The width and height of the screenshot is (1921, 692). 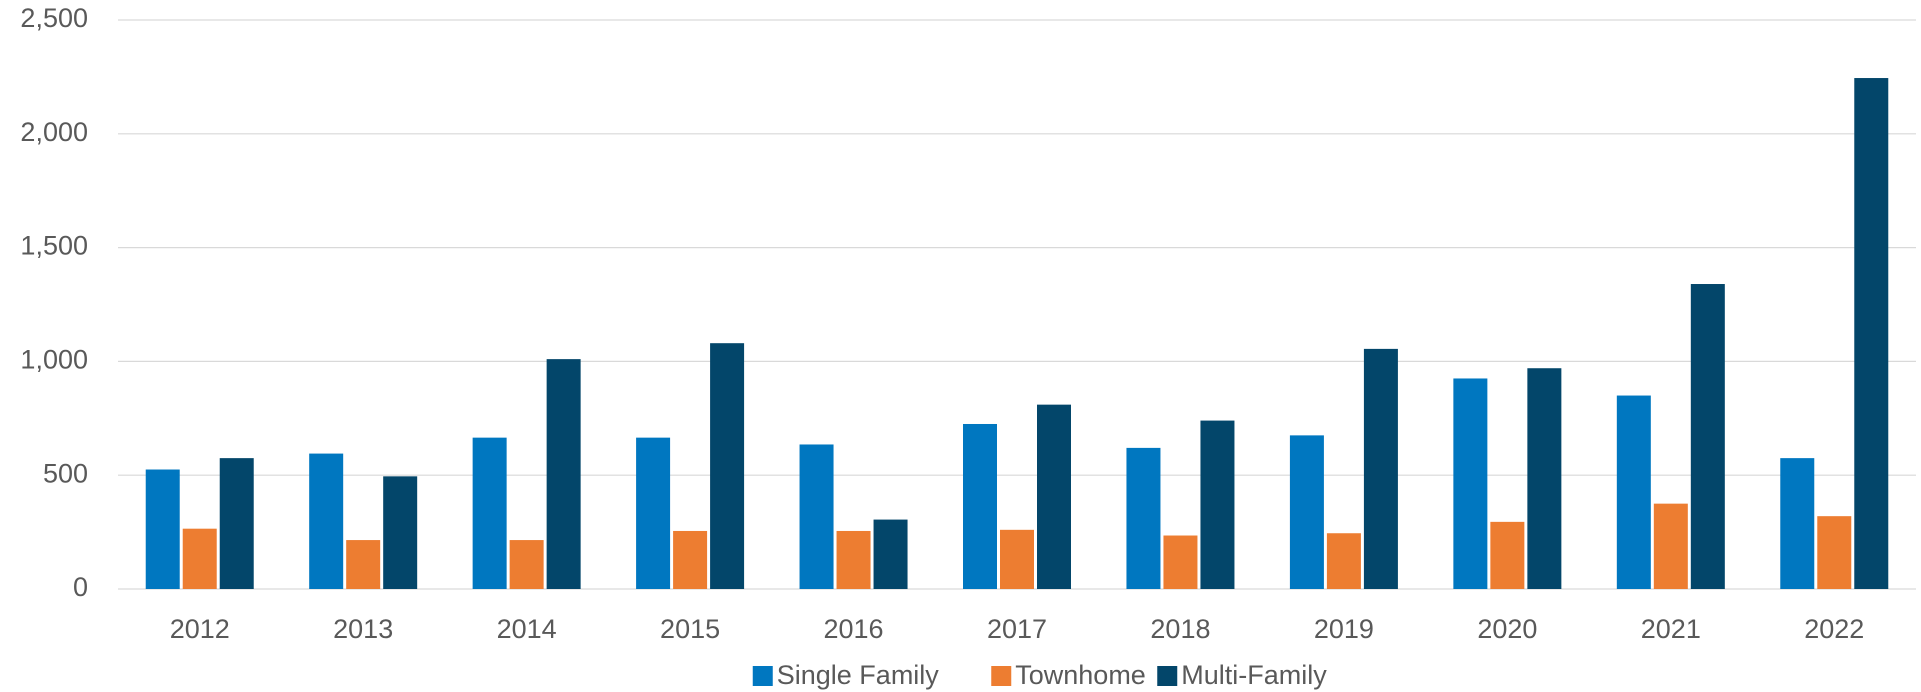 I want to click on x-tick-label: 2016, so click(x=854, y=629).